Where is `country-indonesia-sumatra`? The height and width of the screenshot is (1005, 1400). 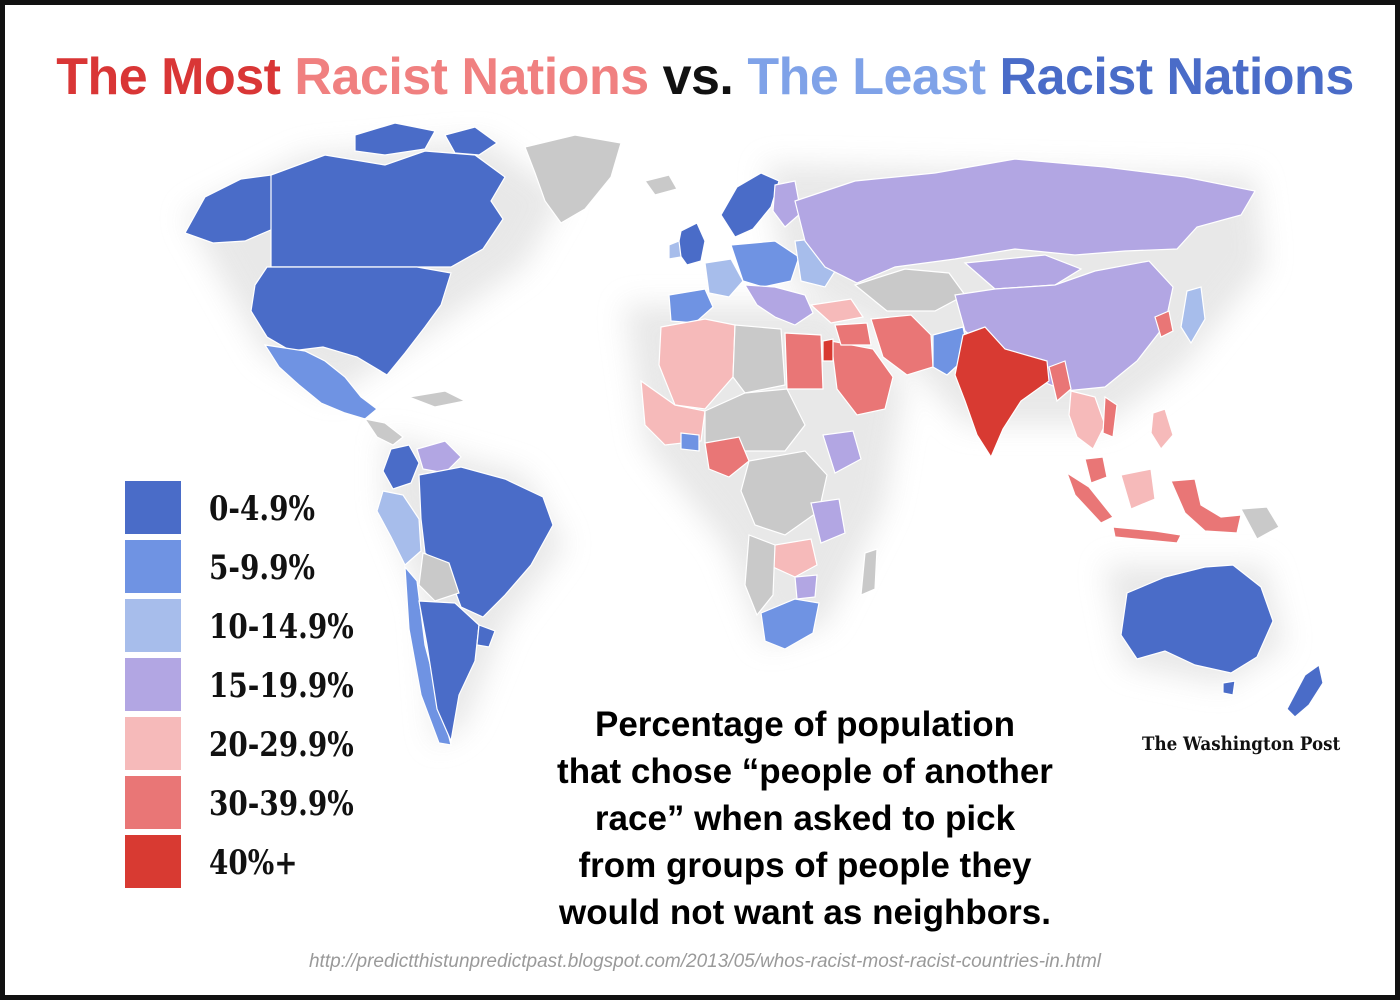
country-indonesia-sumatra is located at coordinates (1089, 497).